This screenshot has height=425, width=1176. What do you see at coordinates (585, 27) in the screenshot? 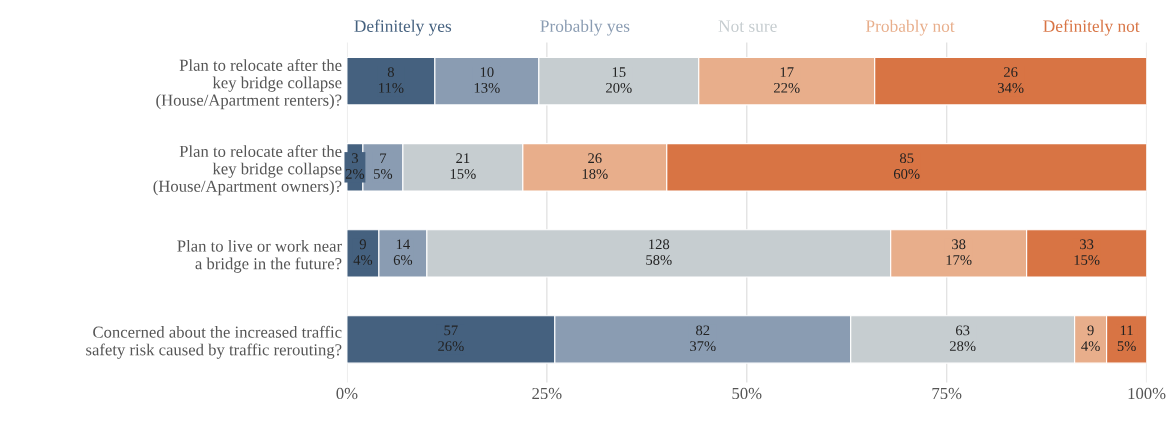
I see `series-label: Probably yes` at bounding box center [585, 27].